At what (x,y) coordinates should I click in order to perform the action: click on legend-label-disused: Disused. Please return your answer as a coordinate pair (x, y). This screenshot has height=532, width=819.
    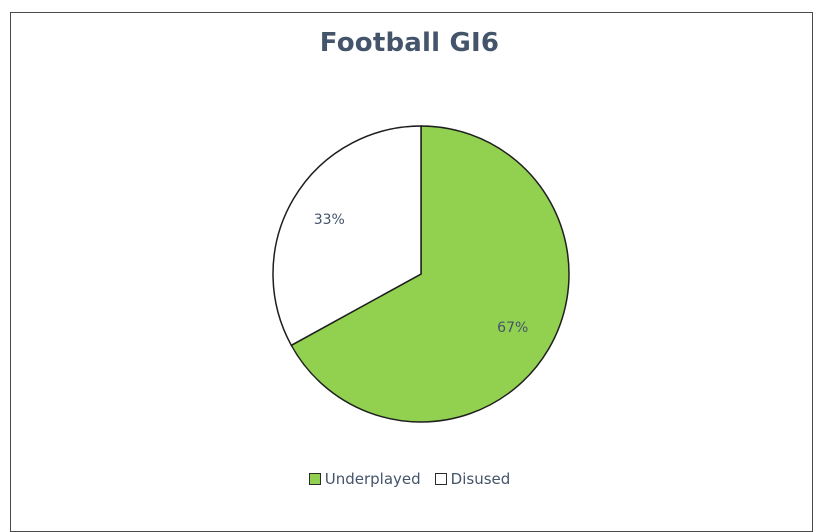
    Looking at the image, I should click on (480, 479).